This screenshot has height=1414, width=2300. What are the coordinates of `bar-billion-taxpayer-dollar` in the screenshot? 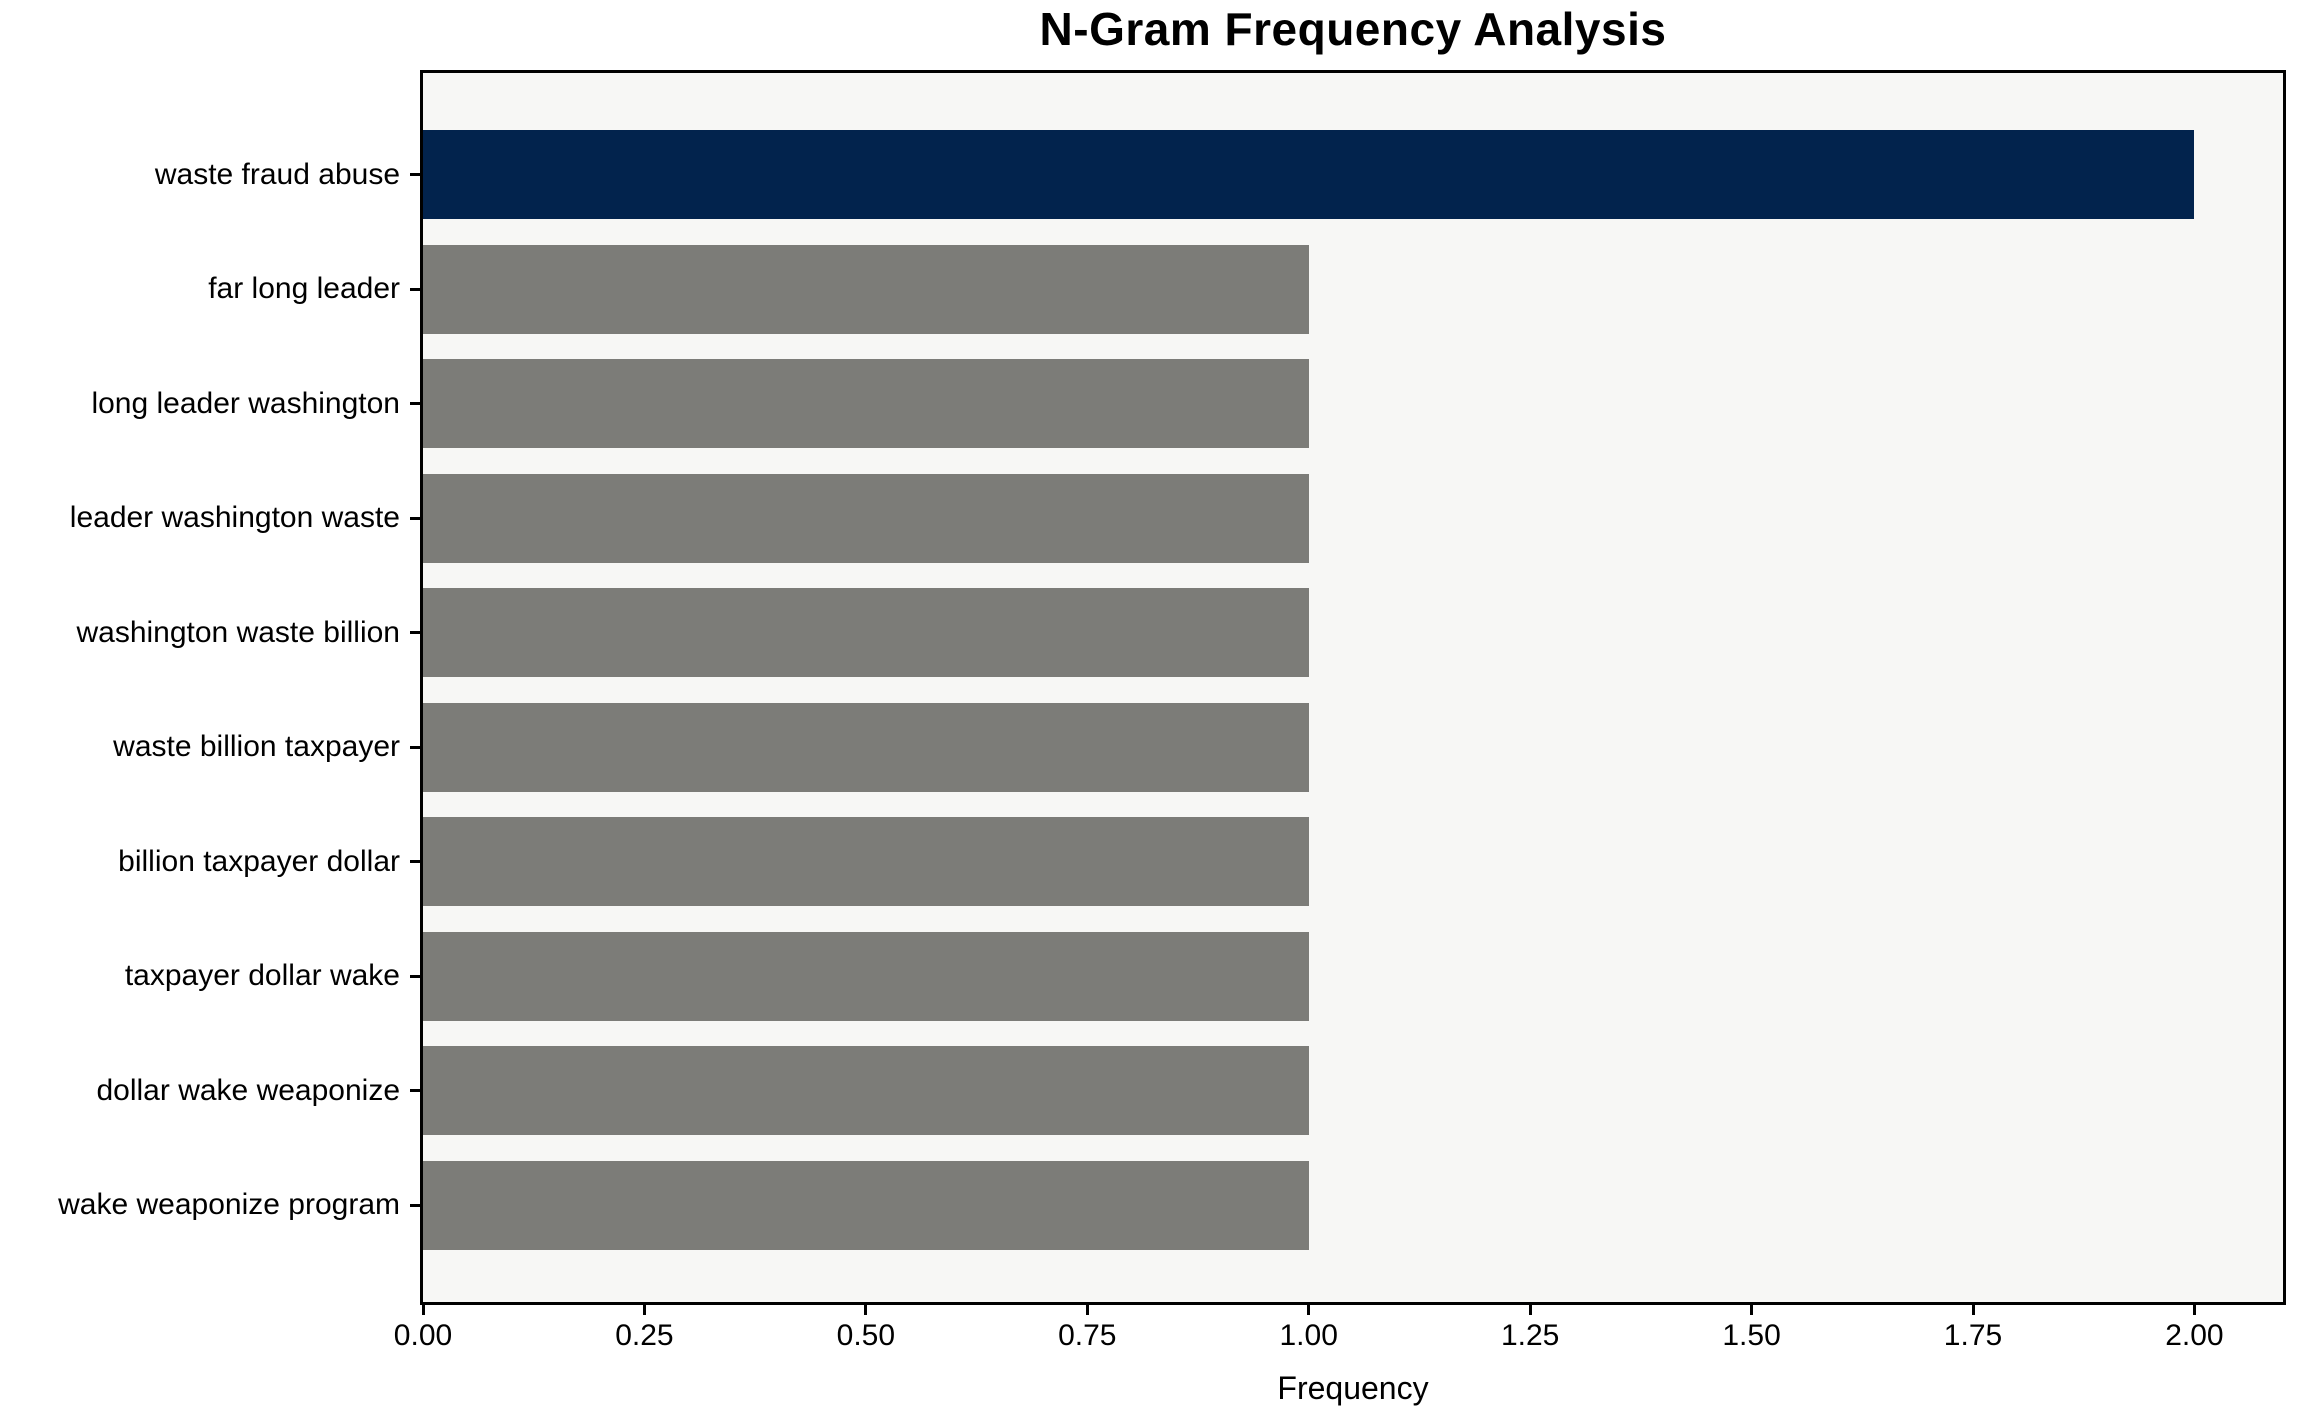 It's located at (866, 861).